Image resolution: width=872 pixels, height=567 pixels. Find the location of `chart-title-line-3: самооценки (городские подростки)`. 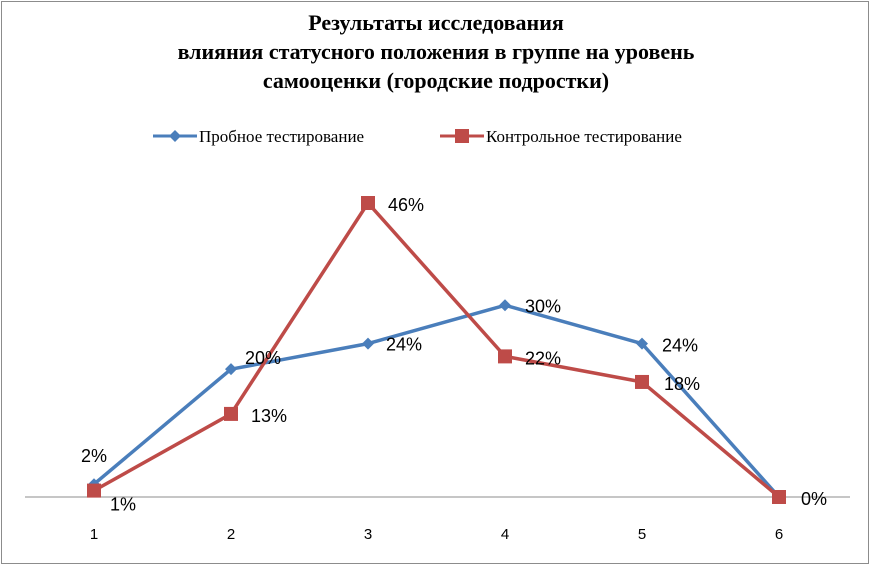

chart-title-line-3: самооценки (городские подростки) is located at coordinates (436, 80).